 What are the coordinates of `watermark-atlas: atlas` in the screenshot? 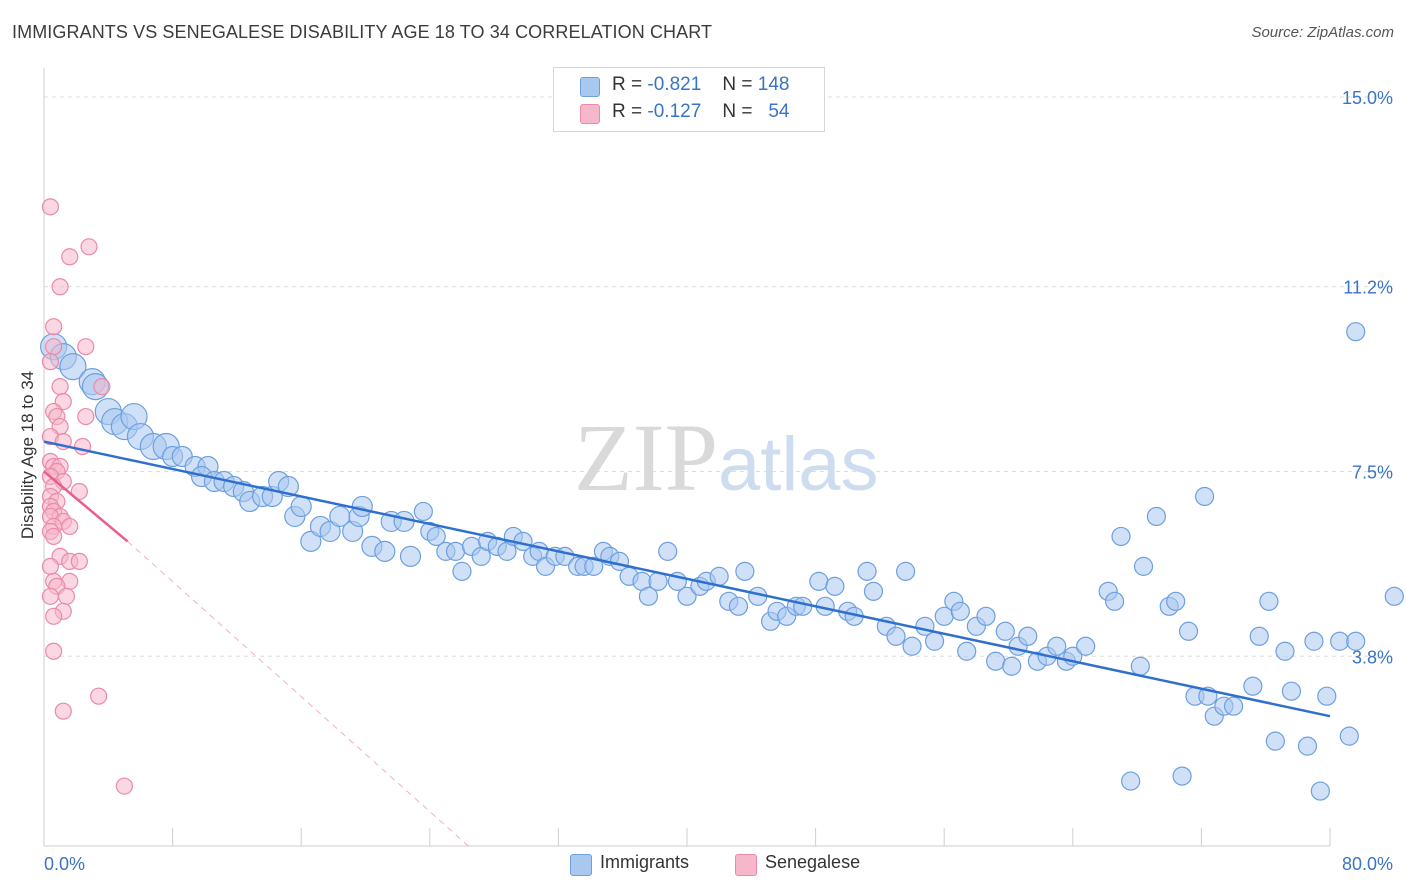 It's located at (798, 464).